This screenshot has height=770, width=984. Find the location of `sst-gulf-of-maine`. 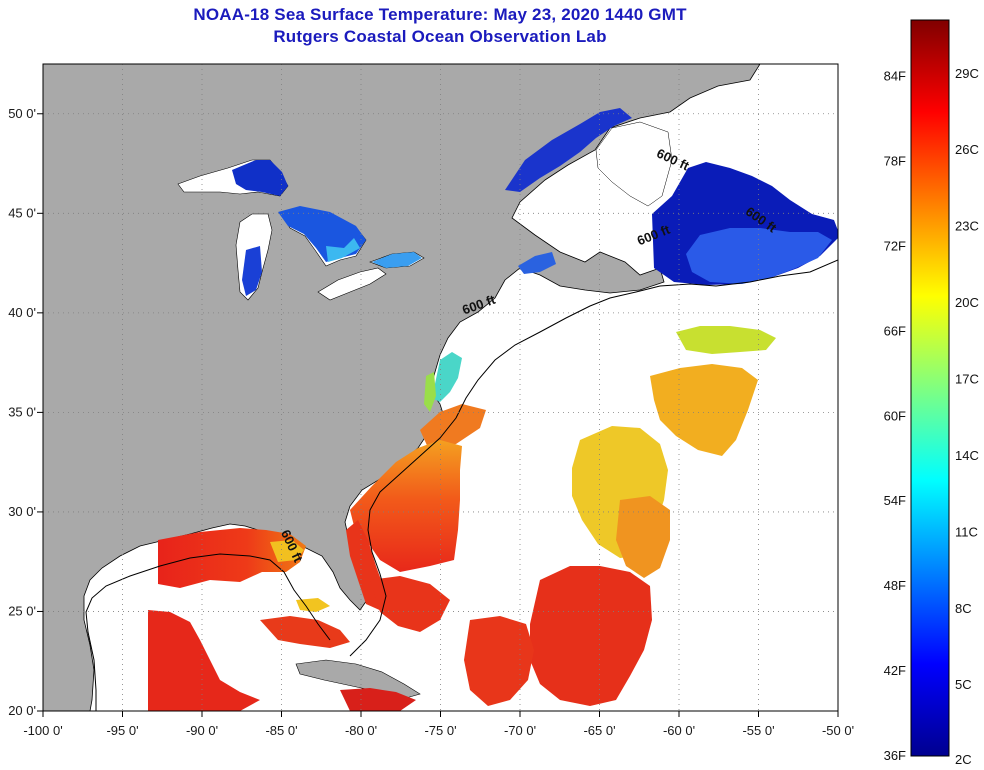

sst-gulf-of-maine is located at coordinates (537, 263).